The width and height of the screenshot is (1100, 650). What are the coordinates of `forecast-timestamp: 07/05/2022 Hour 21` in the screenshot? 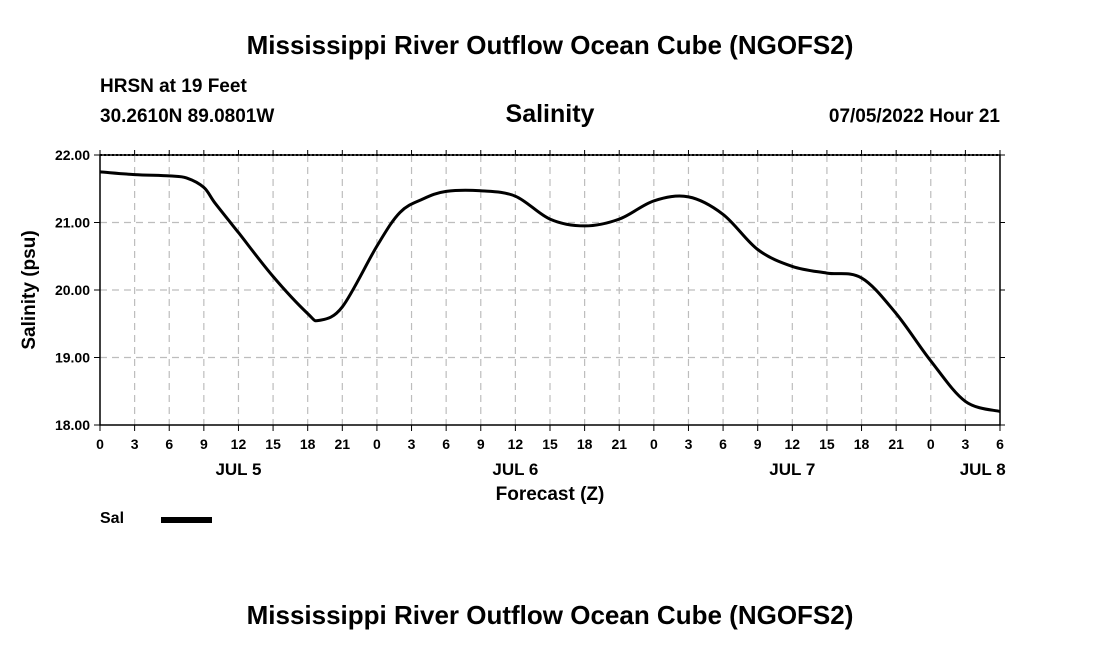 It's located at (914, 116).